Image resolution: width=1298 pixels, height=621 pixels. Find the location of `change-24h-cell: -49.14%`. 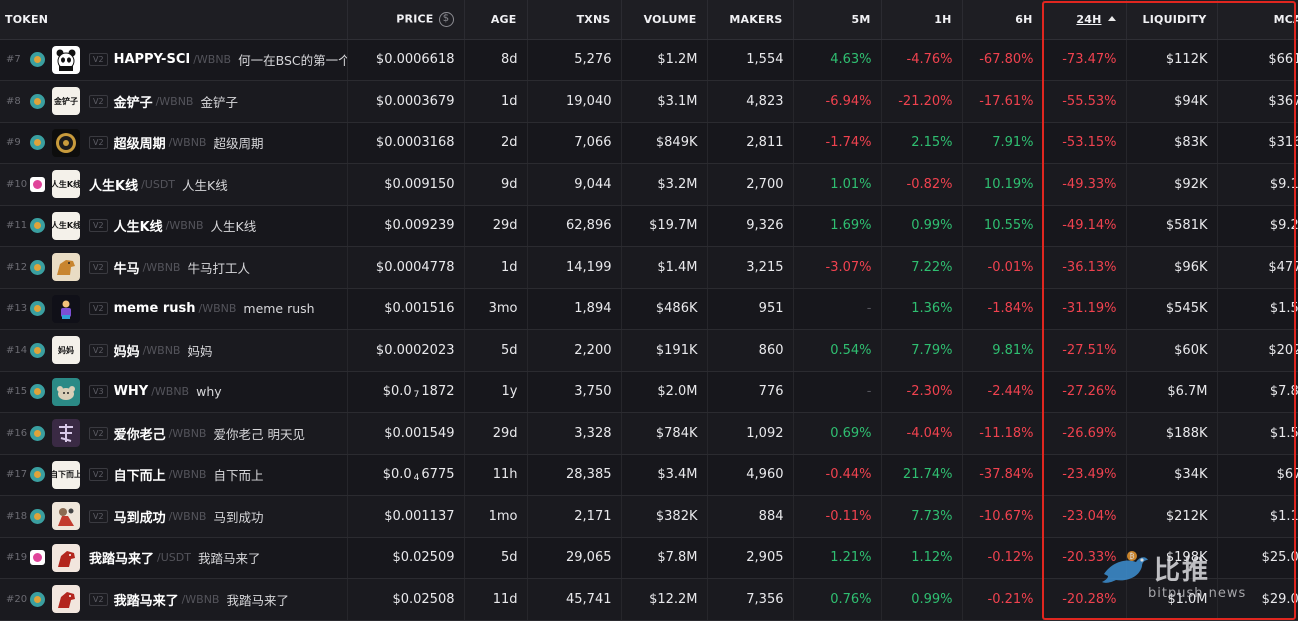

change-24h-cell: -49.14% is located at coordinates (1085, 226).